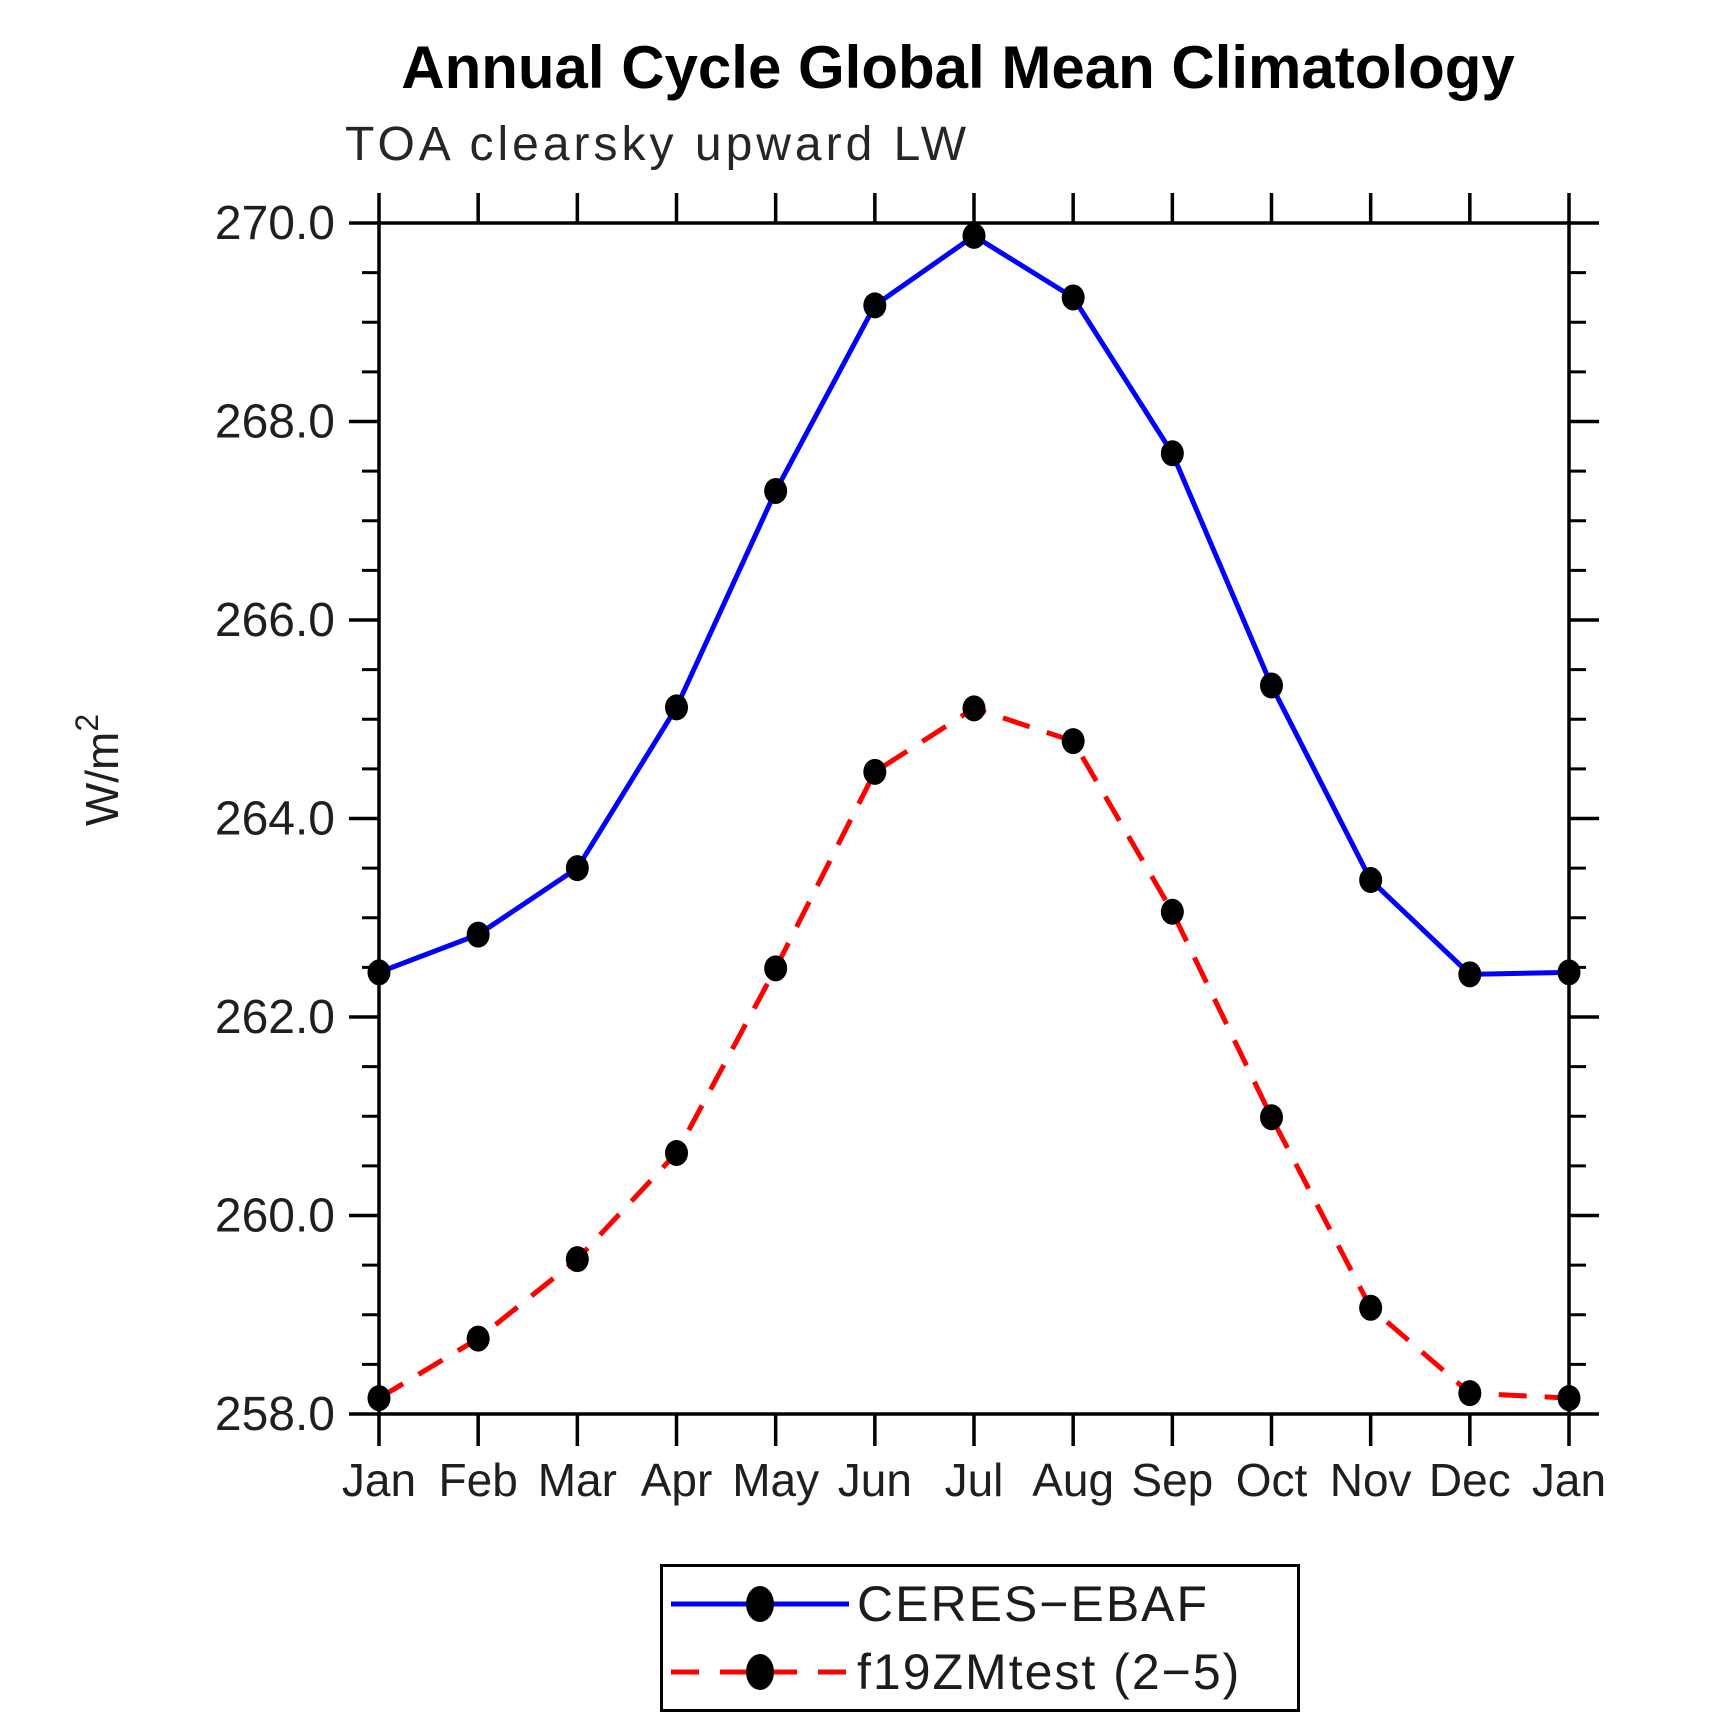  I want to click on x-tick-label: Aug, so click(1073, 1480).